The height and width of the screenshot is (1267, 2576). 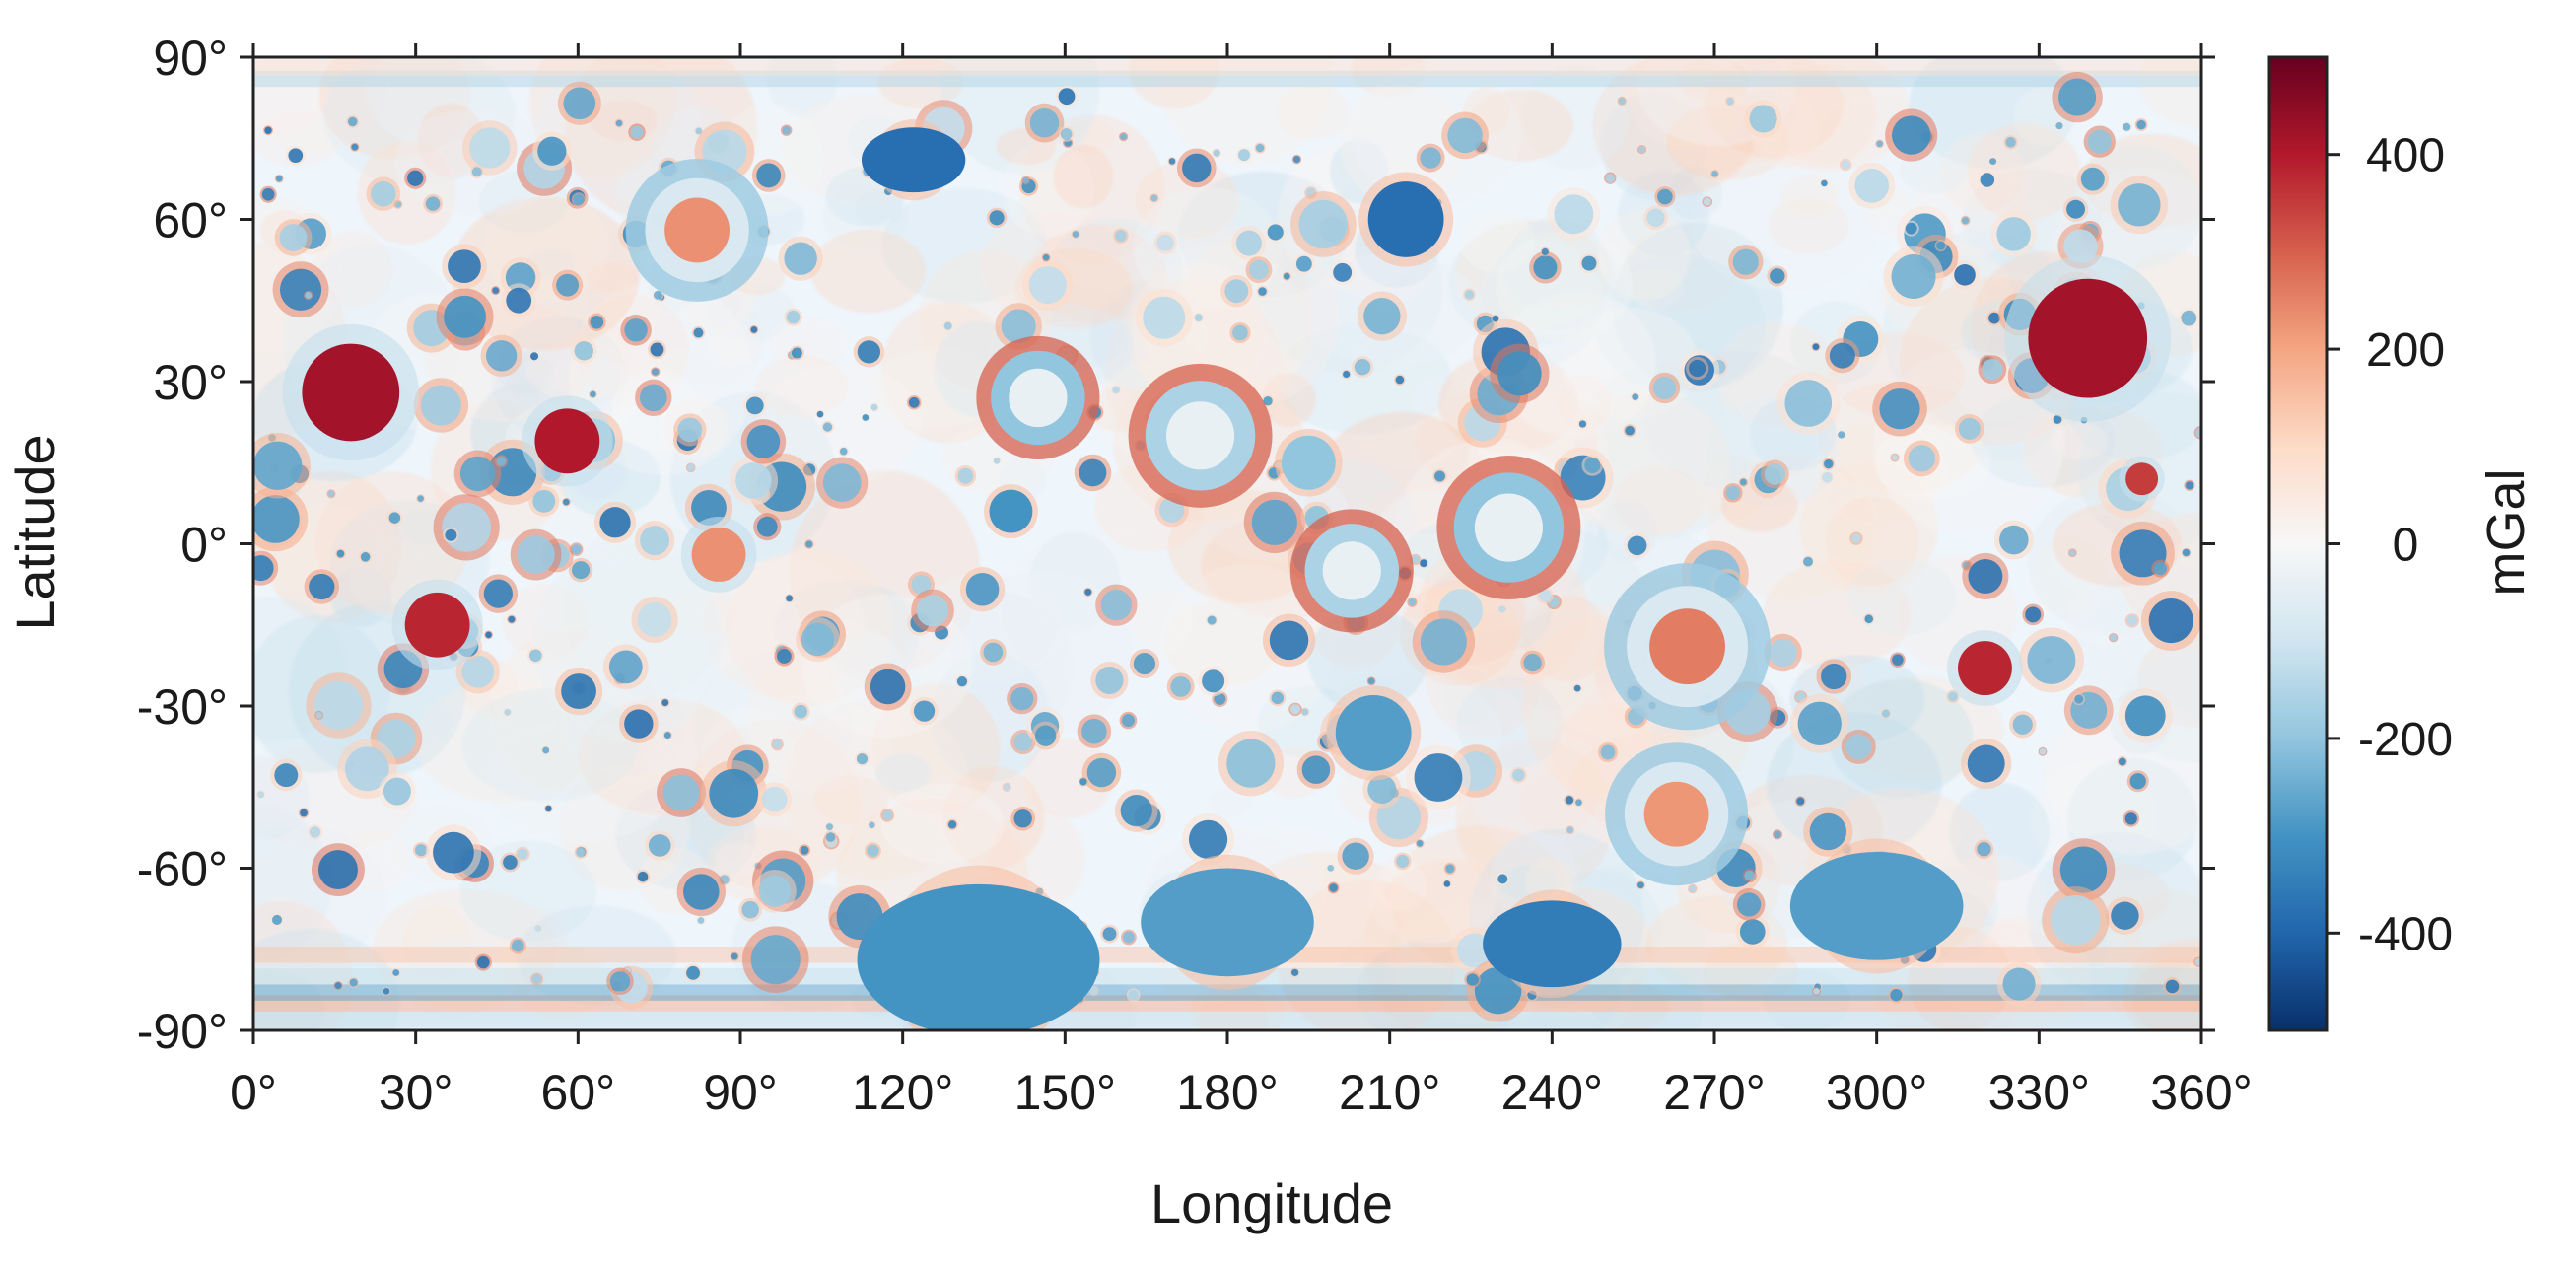 I want to click on colorbar-tick-label: 200, so click(x=2406, y=351).